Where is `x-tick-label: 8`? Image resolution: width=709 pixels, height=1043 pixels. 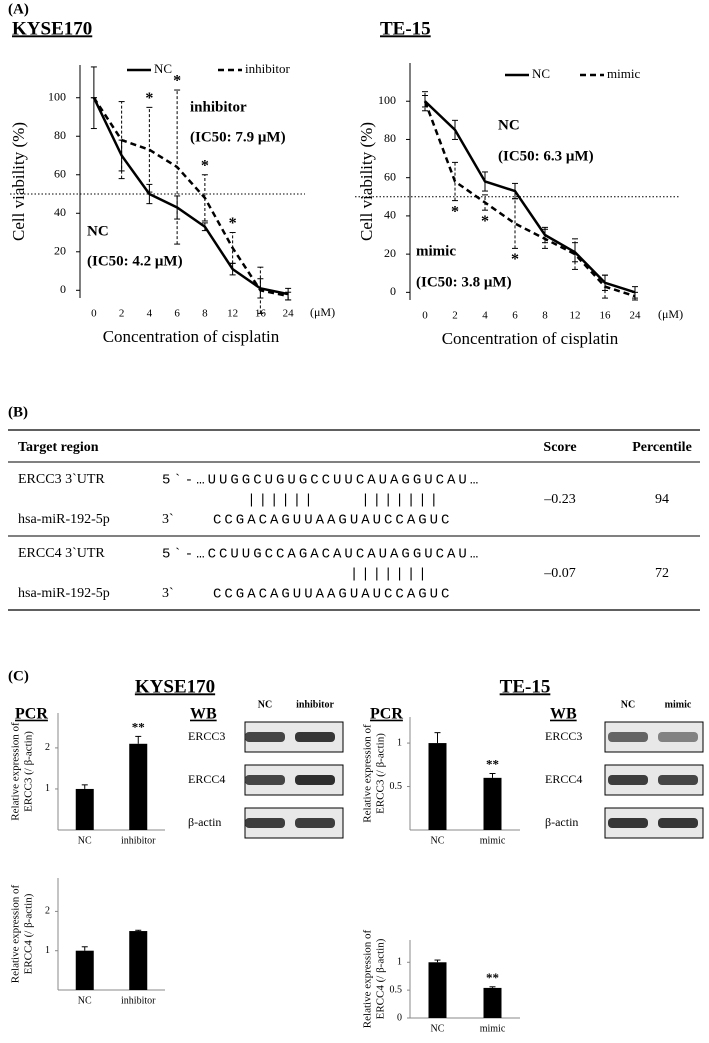 x-tick-label: 8 is located at coordinates (545, 316).